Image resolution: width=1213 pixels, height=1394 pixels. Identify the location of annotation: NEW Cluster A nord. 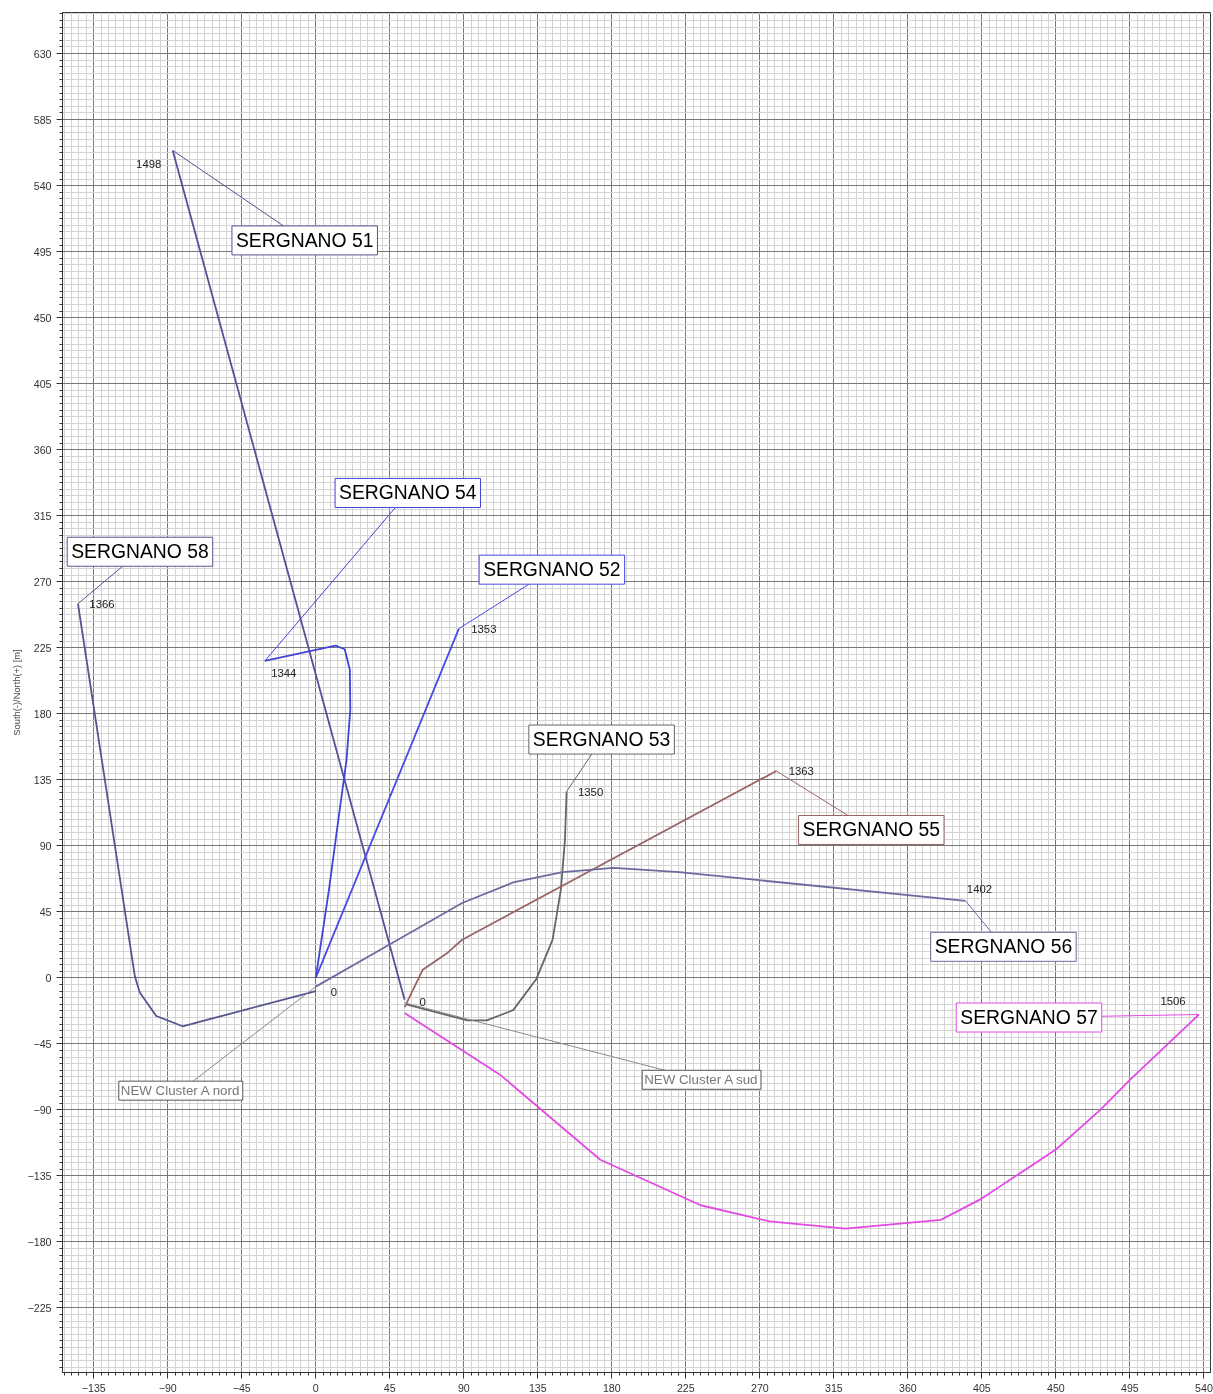
(180, 1091).